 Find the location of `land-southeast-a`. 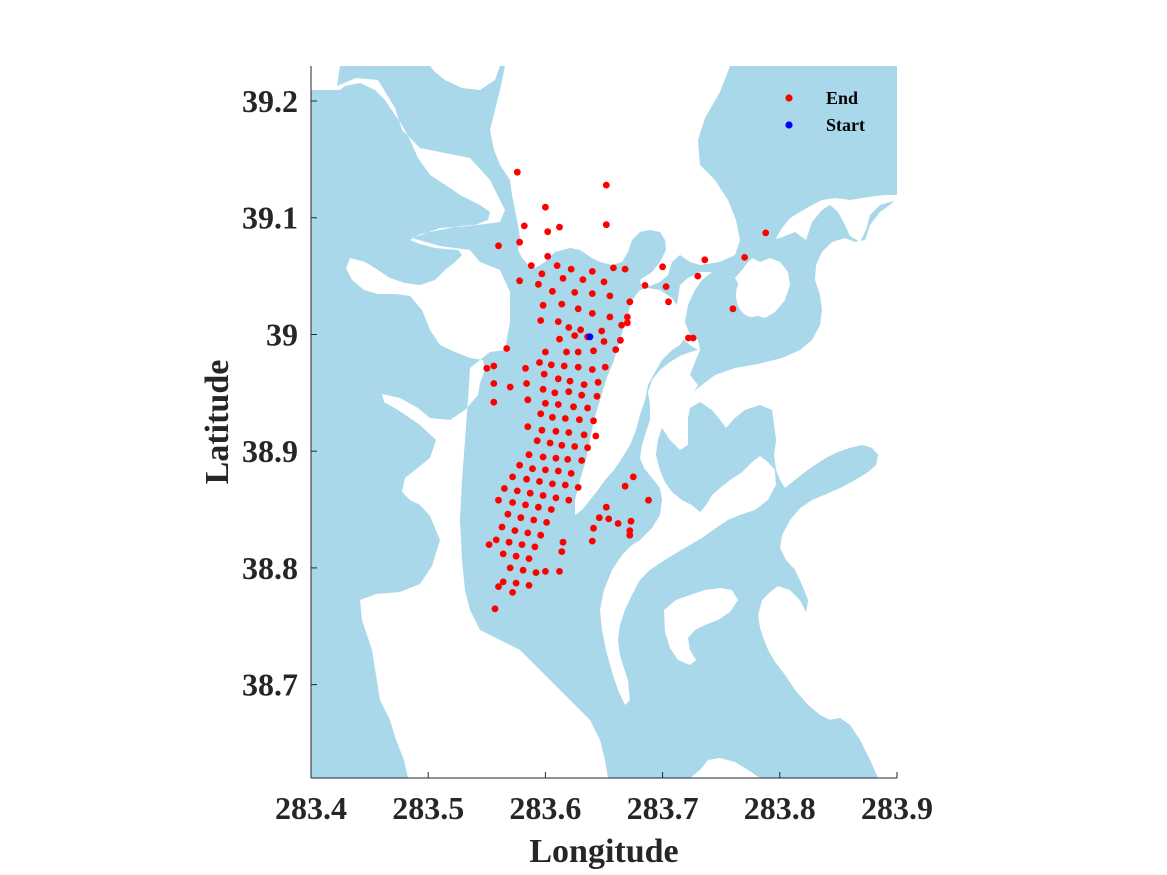

land-southeast-a is located at coordinates (701, 626).